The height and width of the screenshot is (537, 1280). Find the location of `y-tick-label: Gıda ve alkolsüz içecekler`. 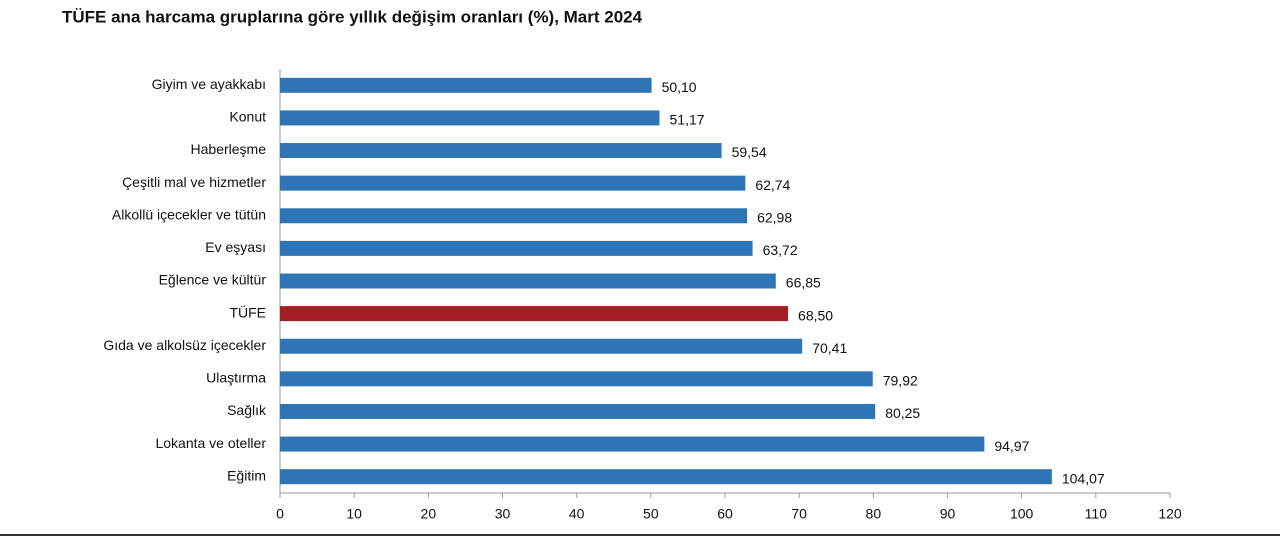

y-tick-label: Gıda ve alkolsüz içecekler is located at coordinates (184, 345).